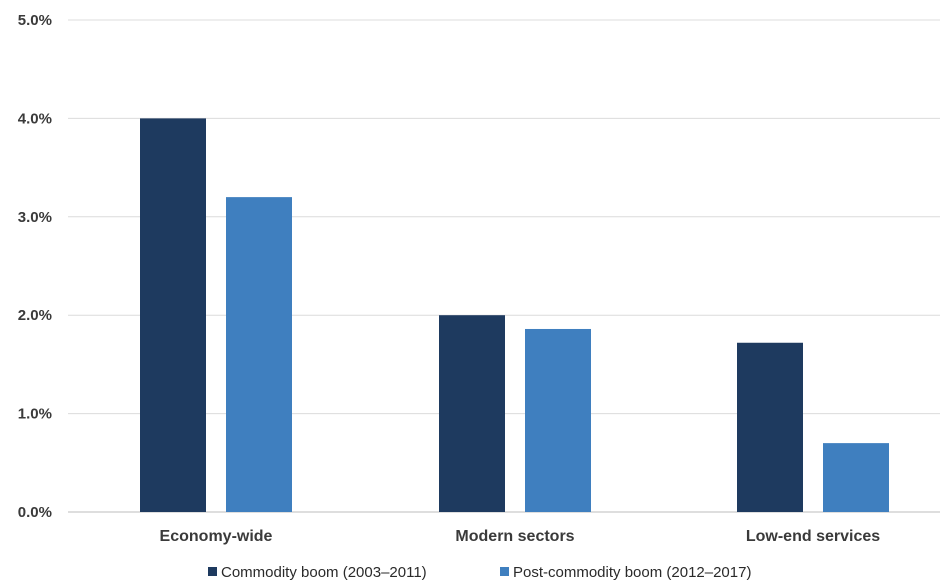  I want to click on y-tick-label-3: 3.0%, so click(35, 217).